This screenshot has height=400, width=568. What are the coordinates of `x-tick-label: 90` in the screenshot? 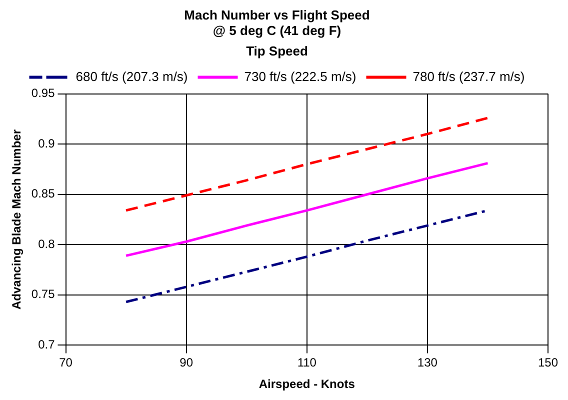 It's located at (187, 363).